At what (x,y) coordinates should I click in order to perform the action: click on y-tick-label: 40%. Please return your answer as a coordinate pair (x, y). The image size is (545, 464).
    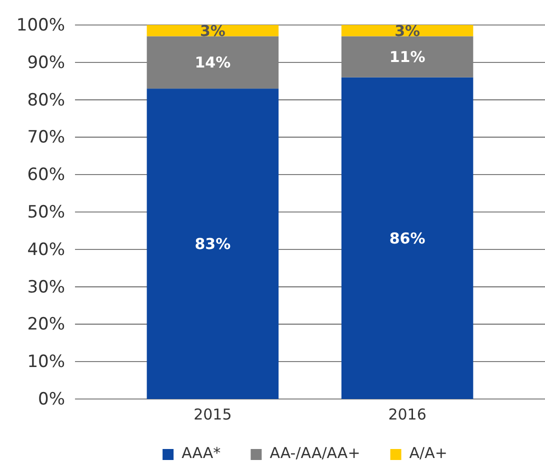
    Looking at the image, I should click on (46, 250).